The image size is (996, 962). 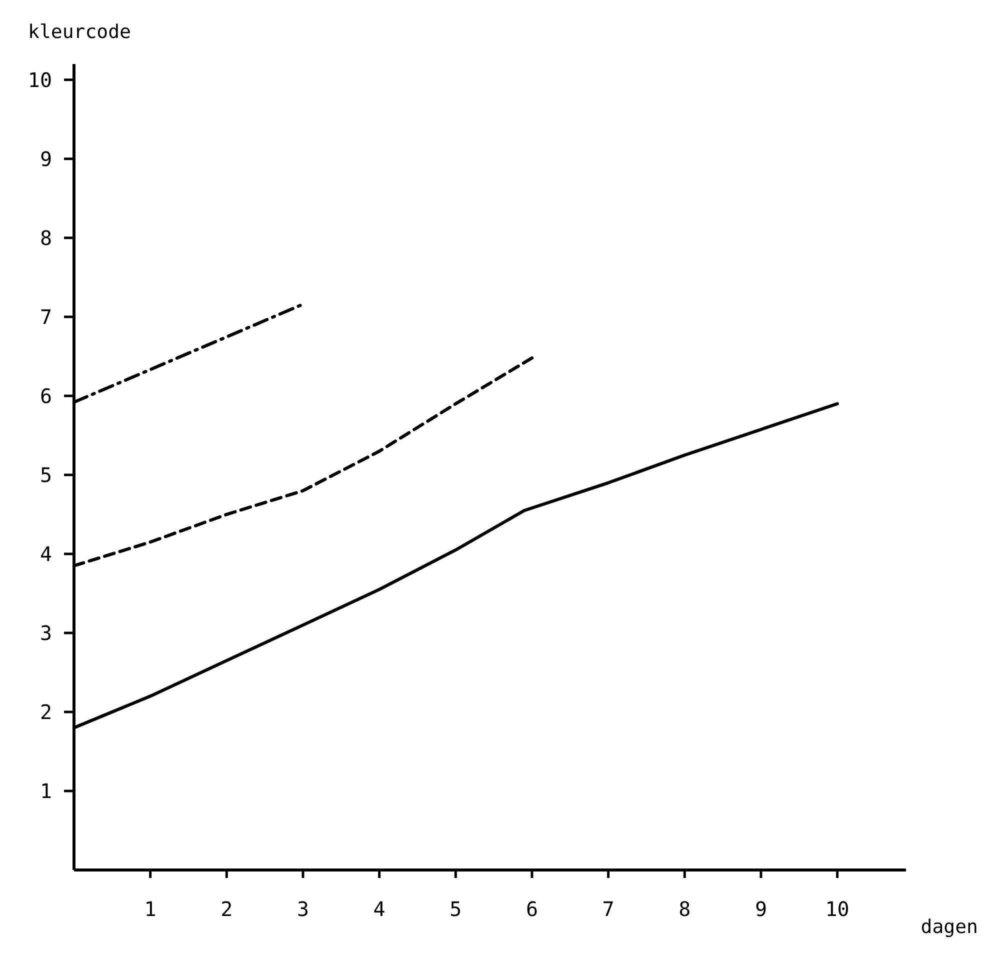 What do you see at coordinates (949, 927) in the screenshot?
I see `x-axis-title: dagen` at bounding box center [949, 927].